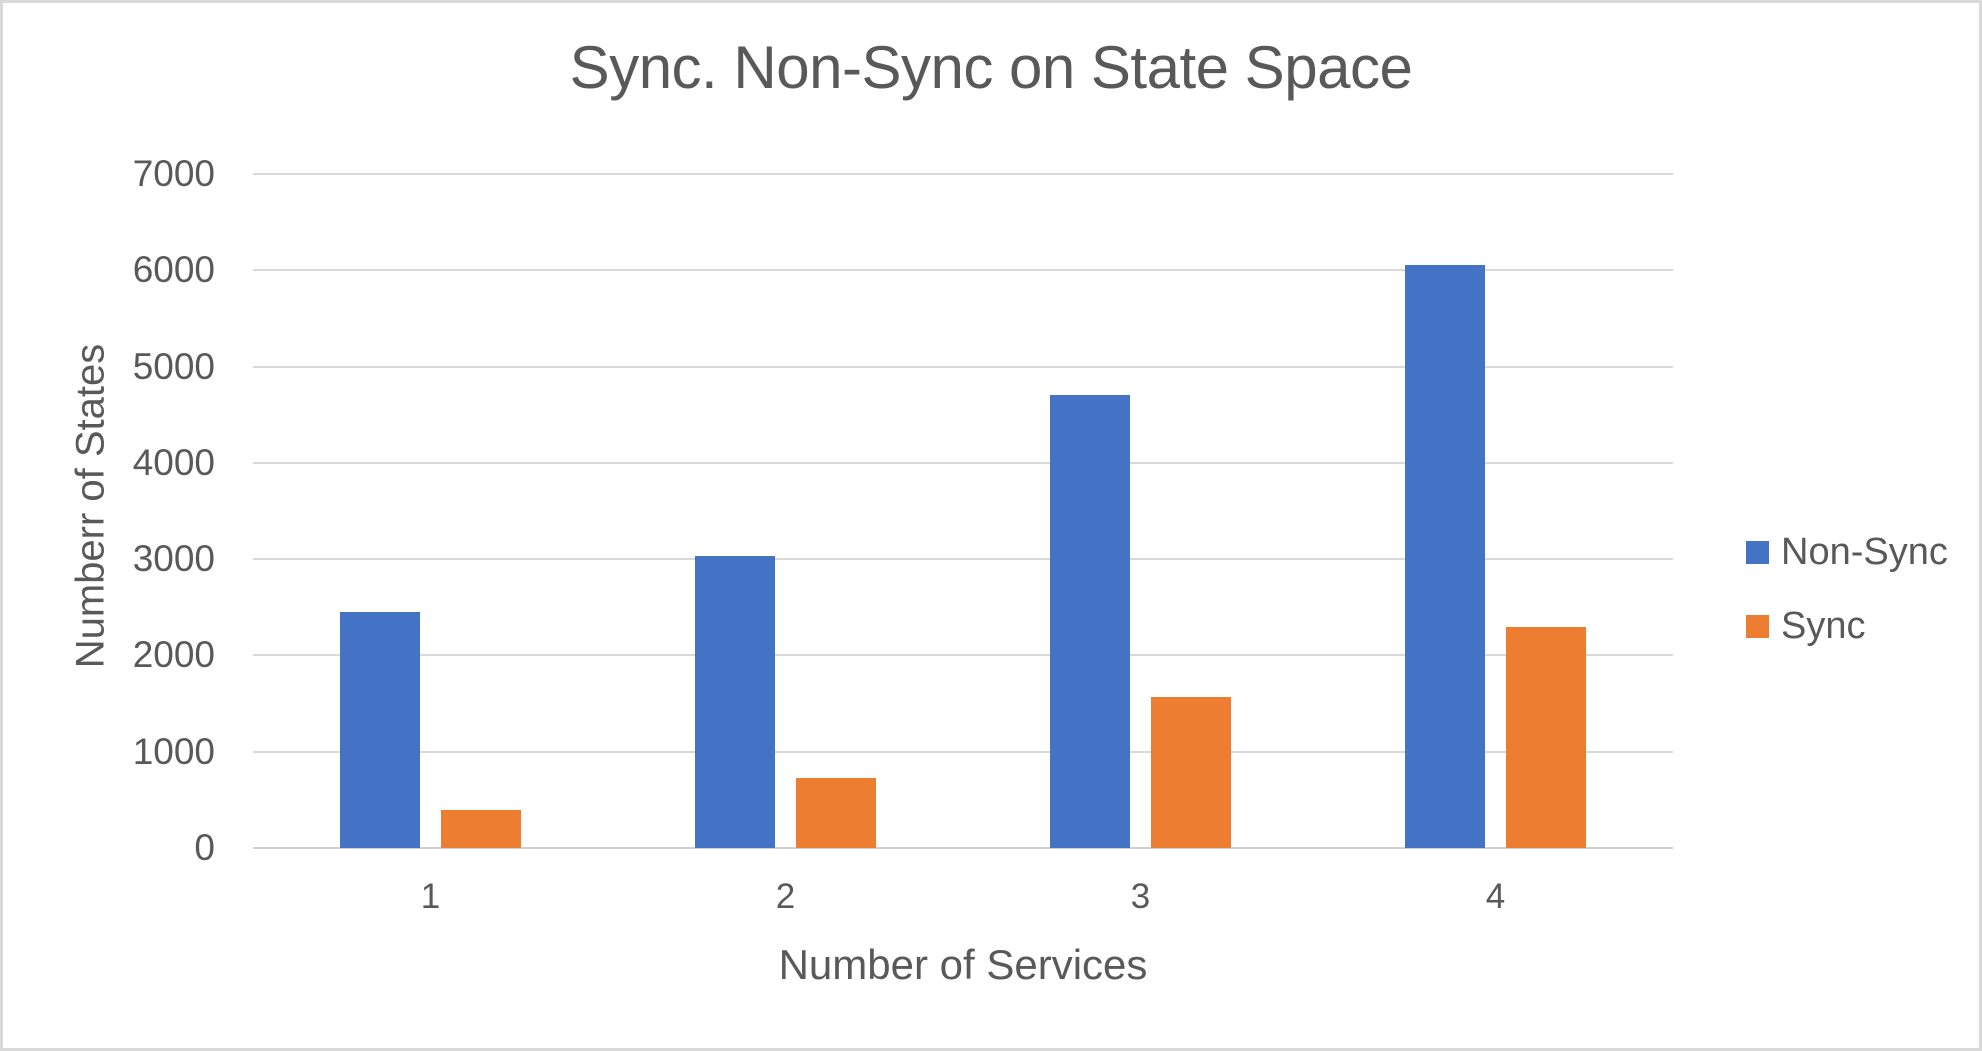 The height and width of the screenshot is (1051, 1982). What do you see at coordinates (1864, 551) in the screenshot?
I see `legend-label-non-sync: Non-Sync` at bounding box center [1864, 551].